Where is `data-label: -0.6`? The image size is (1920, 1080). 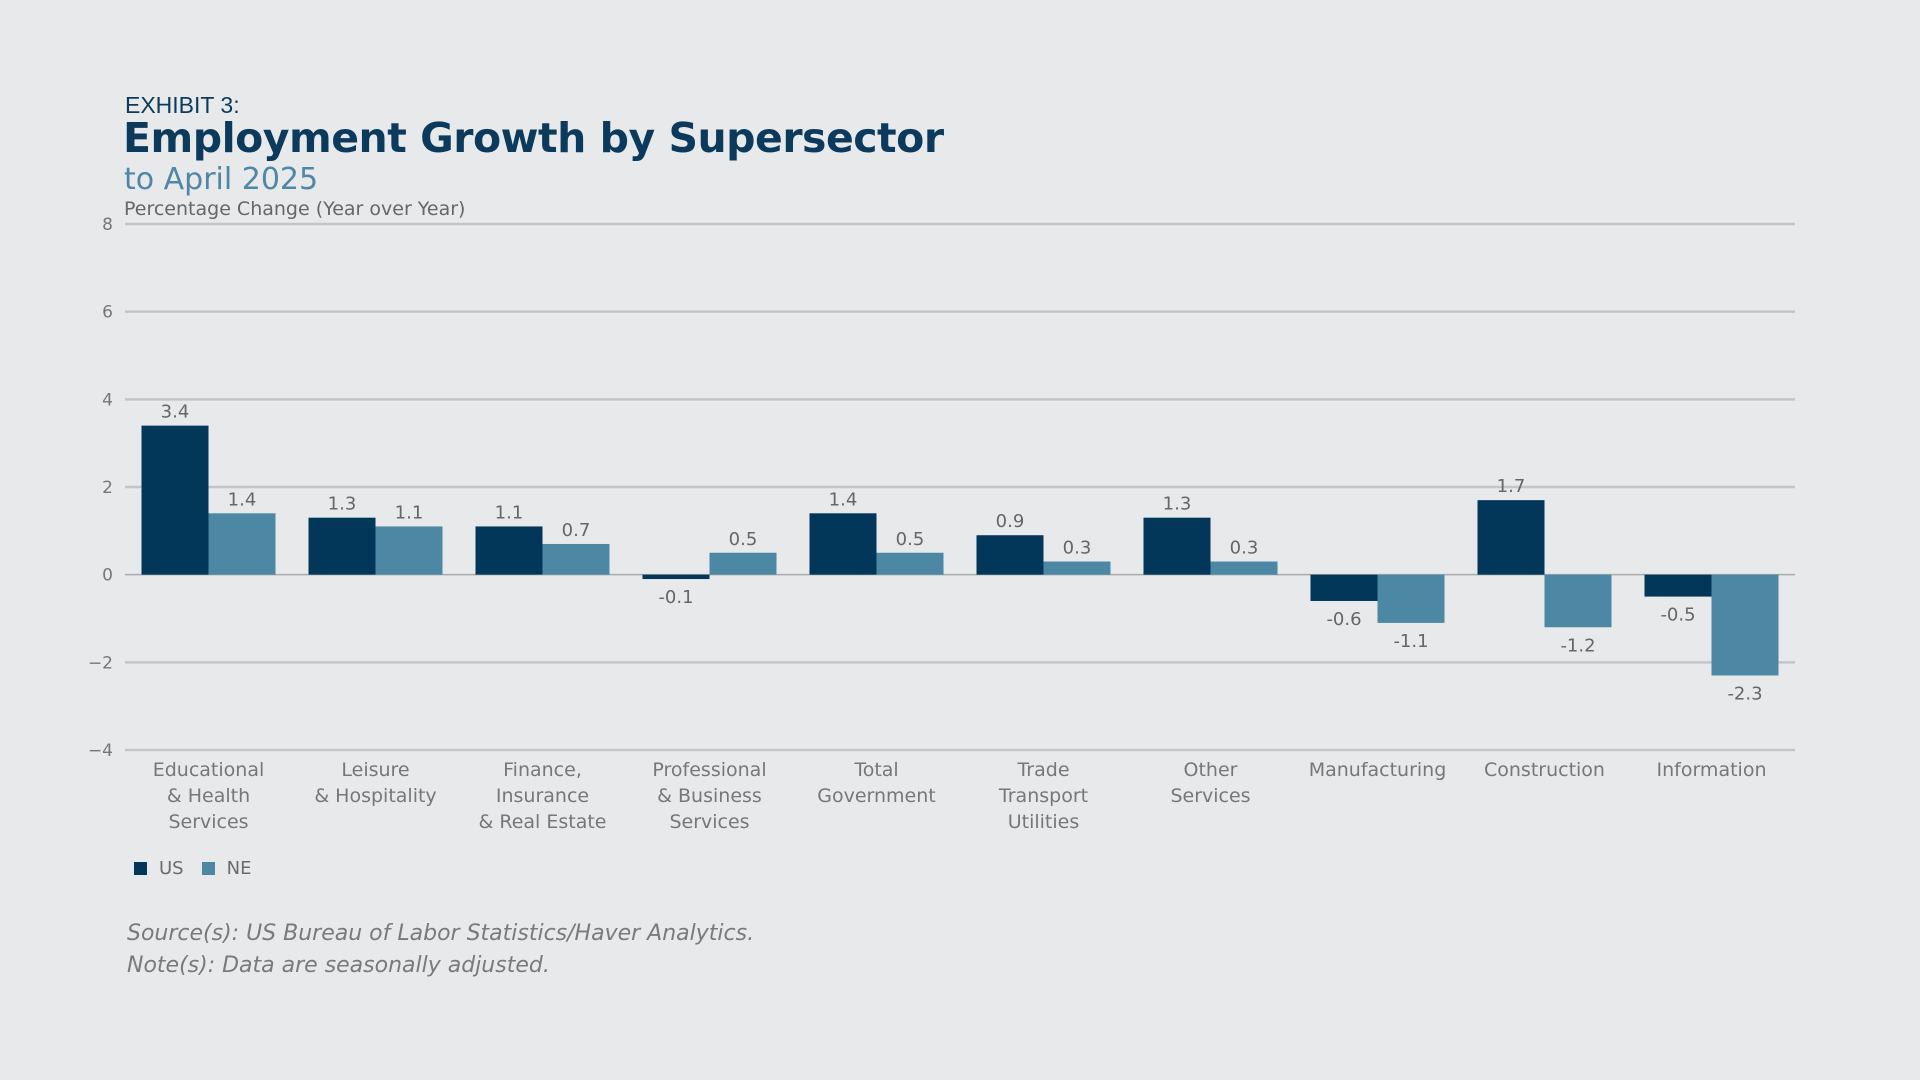 data-label: -0.6 is located at coordinates (1343, 619).